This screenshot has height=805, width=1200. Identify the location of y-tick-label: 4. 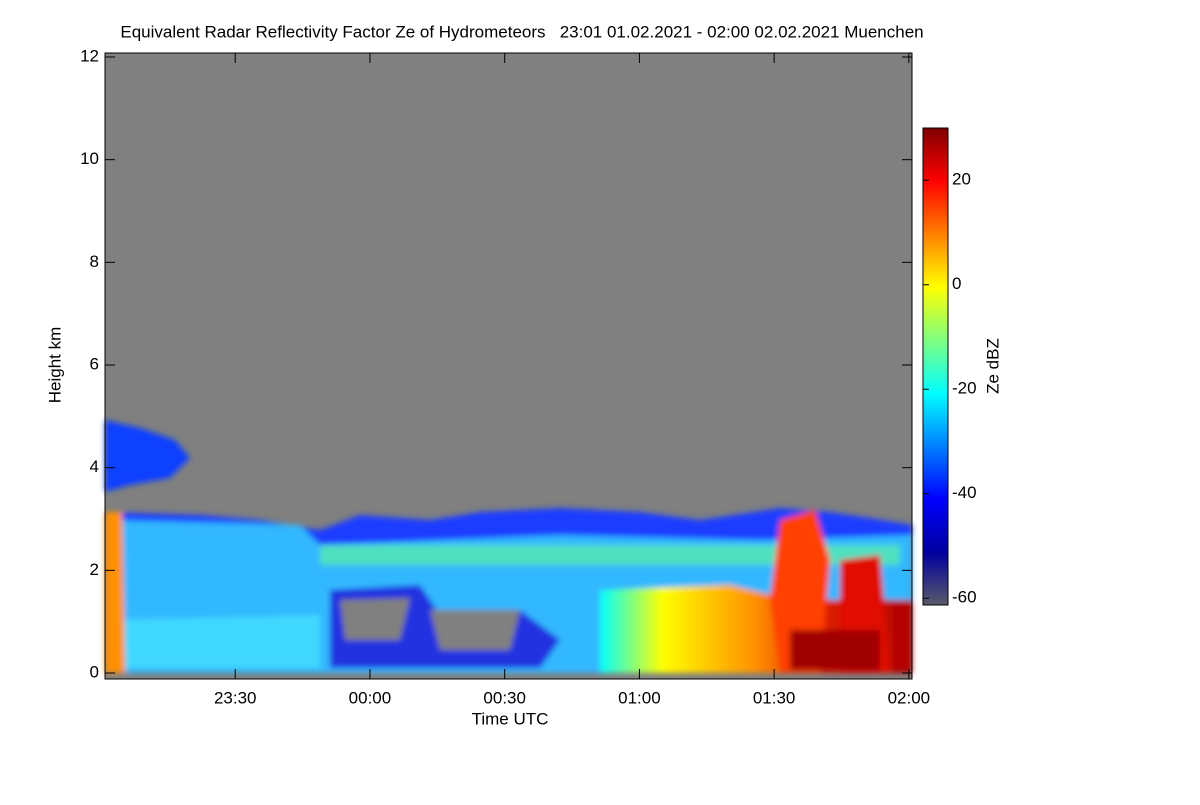
(94, 466).